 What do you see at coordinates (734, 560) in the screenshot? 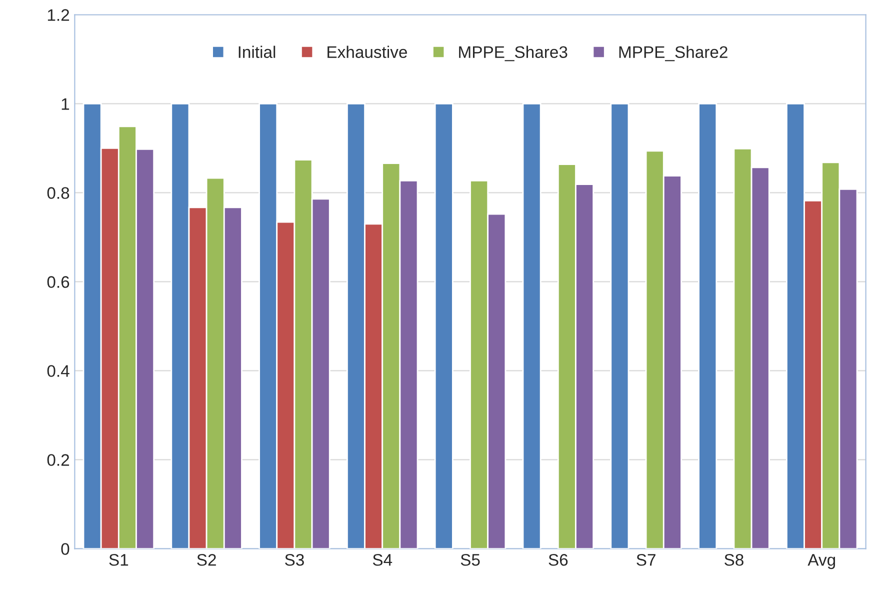
I see `x-tick-label: S8` at bounding box center [734, 560].